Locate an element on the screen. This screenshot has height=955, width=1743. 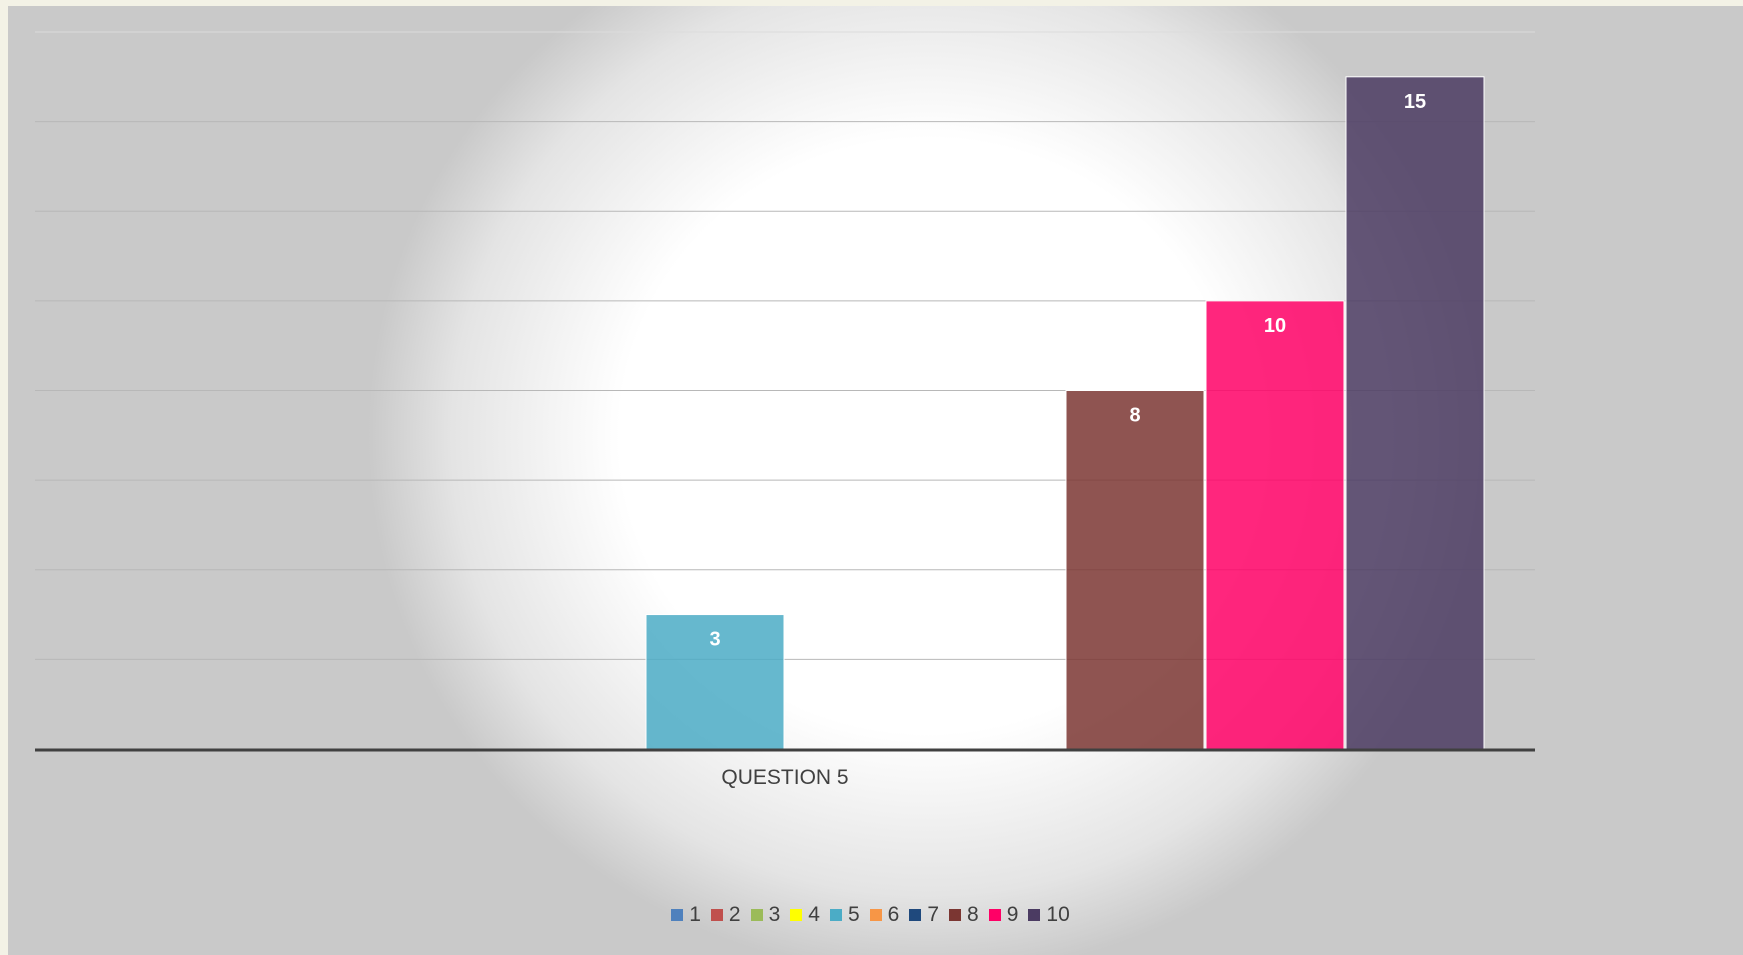
legend-item: 6 is located at coordinates (884, 915).